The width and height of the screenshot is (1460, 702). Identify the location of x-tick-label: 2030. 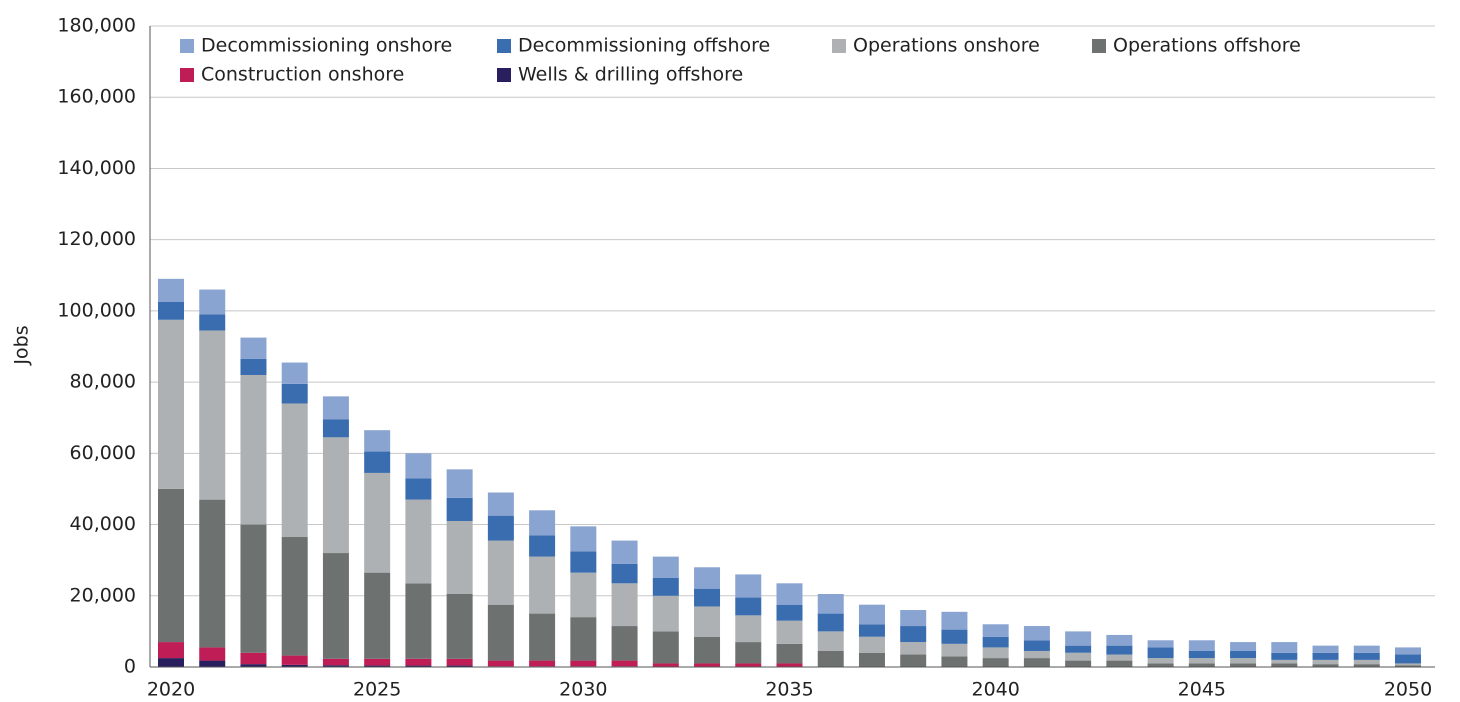
(583, 690).